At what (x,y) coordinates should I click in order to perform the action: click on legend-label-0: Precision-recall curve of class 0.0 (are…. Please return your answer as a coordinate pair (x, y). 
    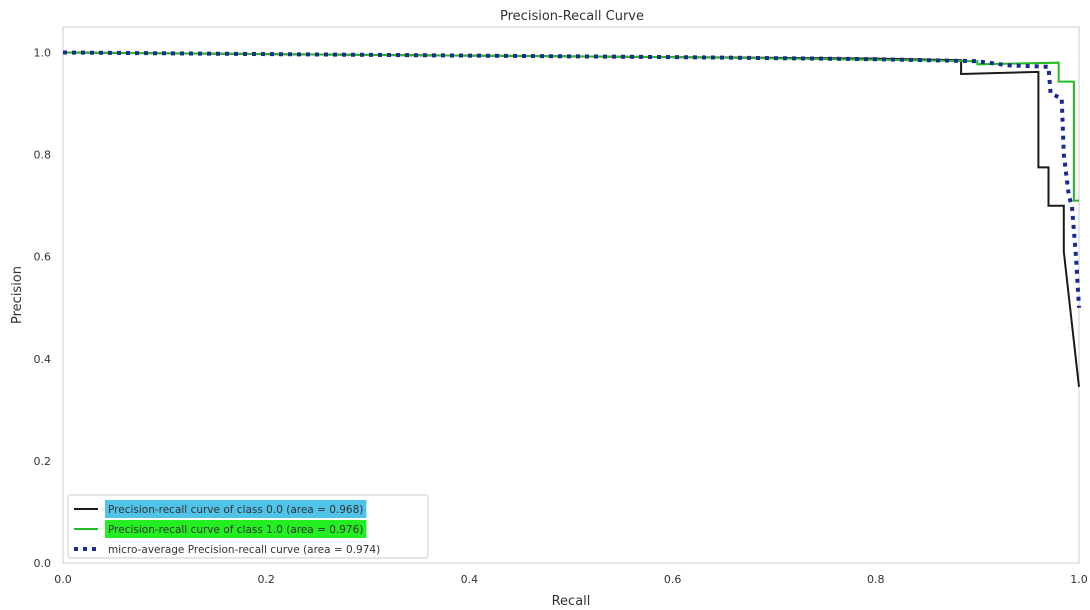
    Looking at the image, I should click on (235, 510).